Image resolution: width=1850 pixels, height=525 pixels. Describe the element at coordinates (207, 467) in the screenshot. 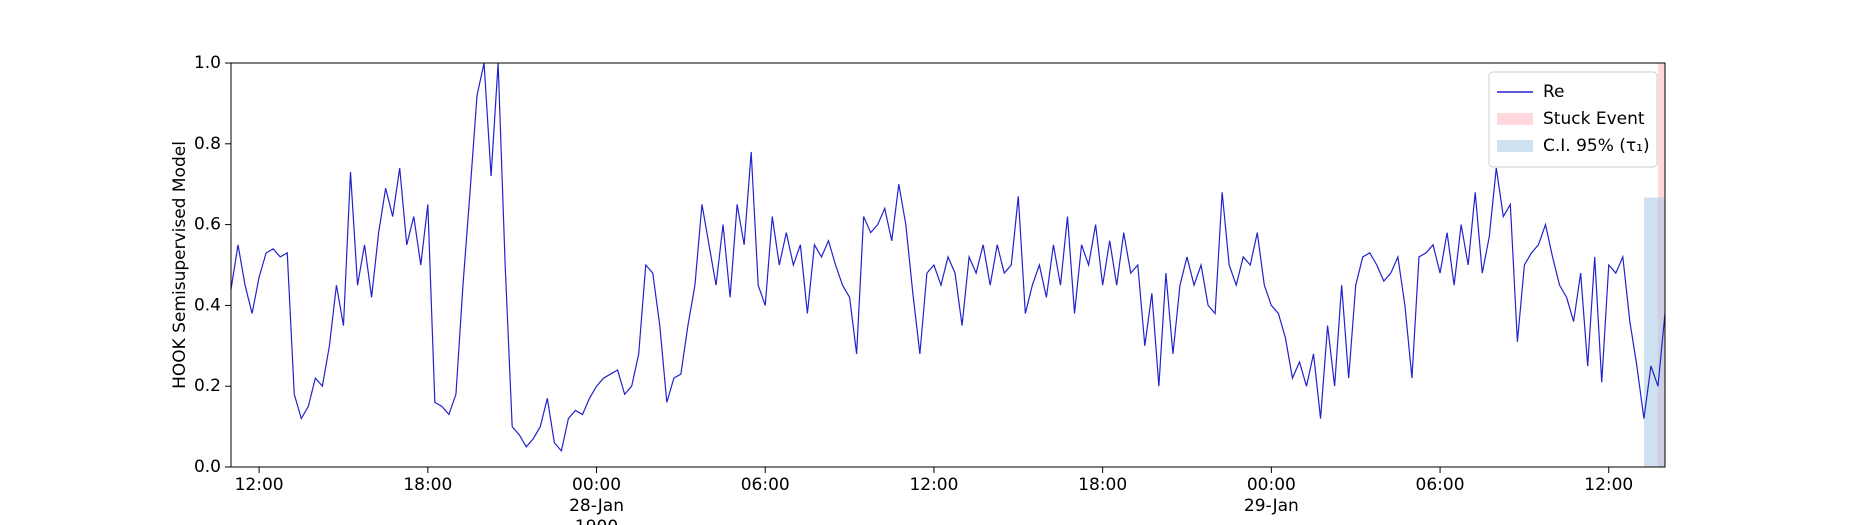

I see `y-tick-label: 0.0` at that location.